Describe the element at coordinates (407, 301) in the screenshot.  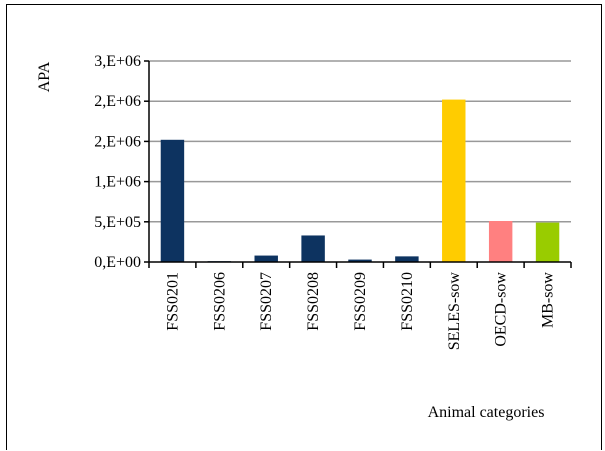
I see `x-tick-label: FSS0210` at that location.